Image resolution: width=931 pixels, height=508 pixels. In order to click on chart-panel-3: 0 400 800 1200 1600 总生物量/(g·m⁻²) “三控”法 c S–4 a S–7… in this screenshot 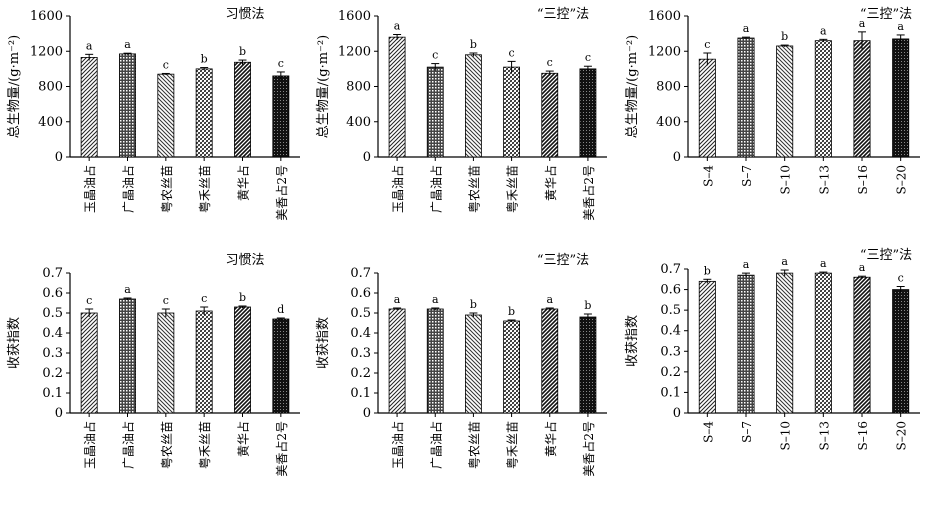, I will do `click(772, 101)`.